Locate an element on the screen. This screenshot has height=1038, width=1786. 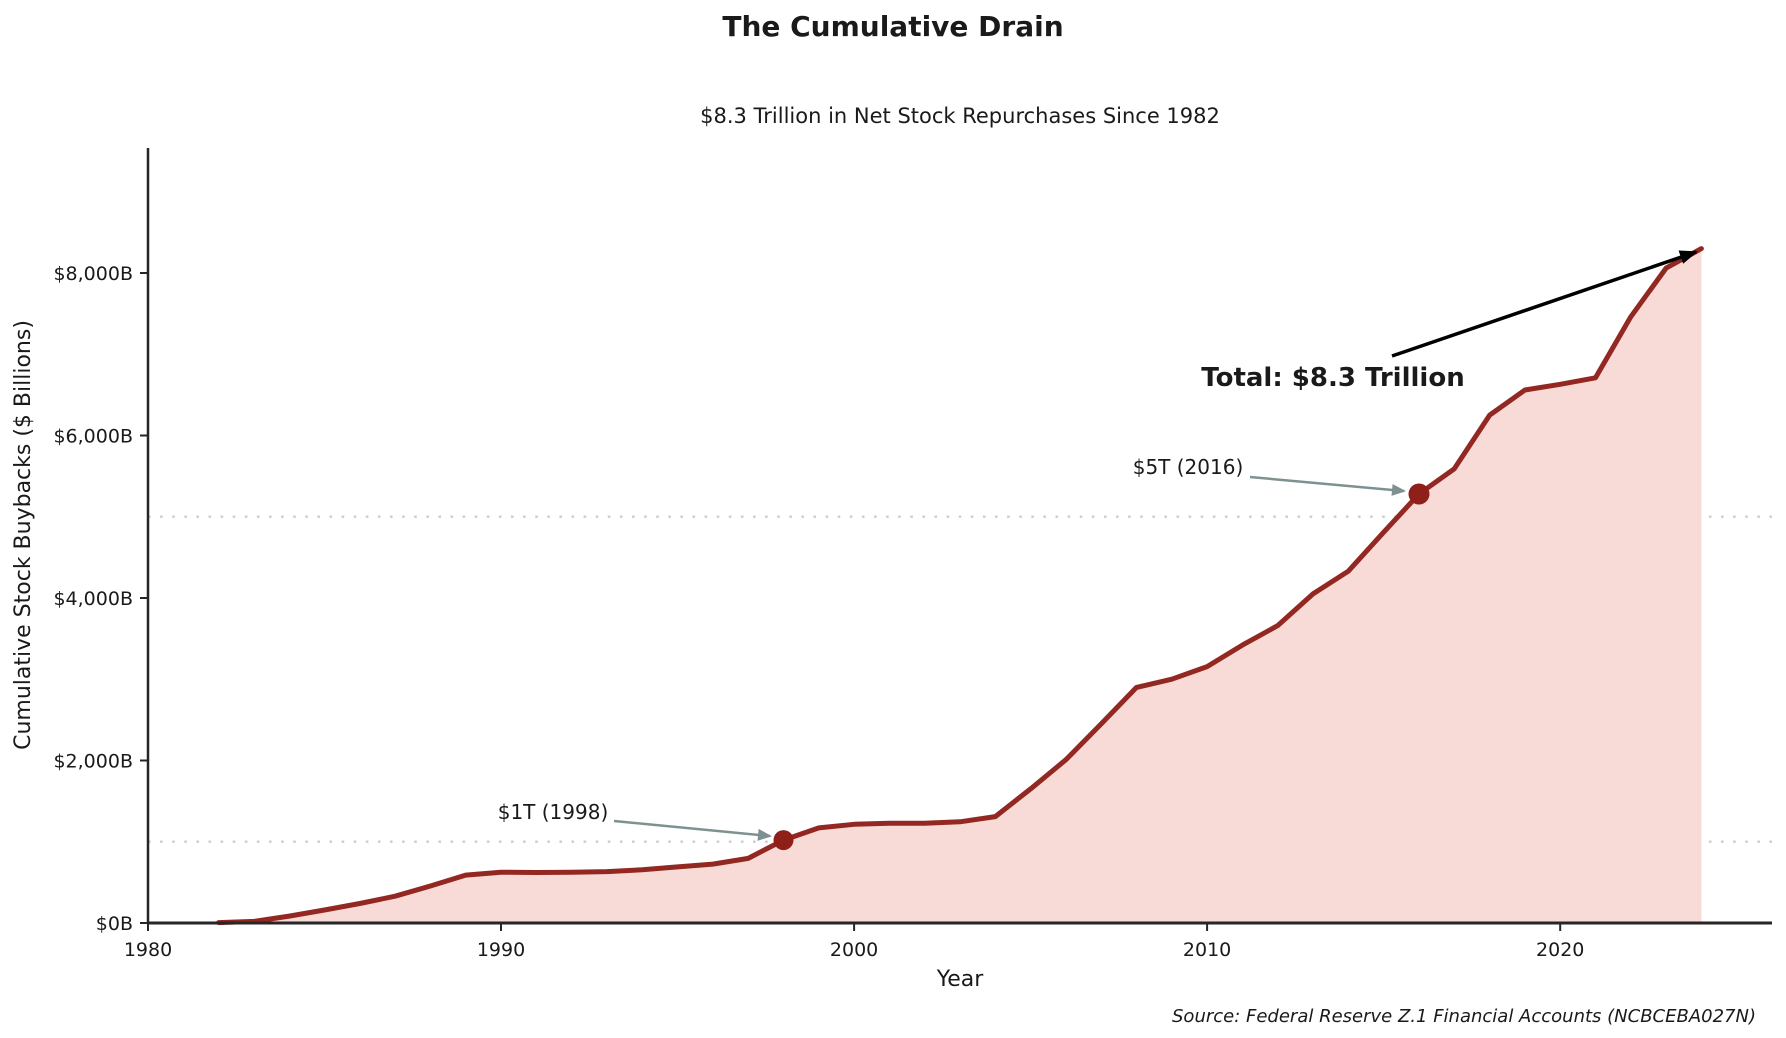
y-tick-label: $6,000B is located at coordinates (93, 437).